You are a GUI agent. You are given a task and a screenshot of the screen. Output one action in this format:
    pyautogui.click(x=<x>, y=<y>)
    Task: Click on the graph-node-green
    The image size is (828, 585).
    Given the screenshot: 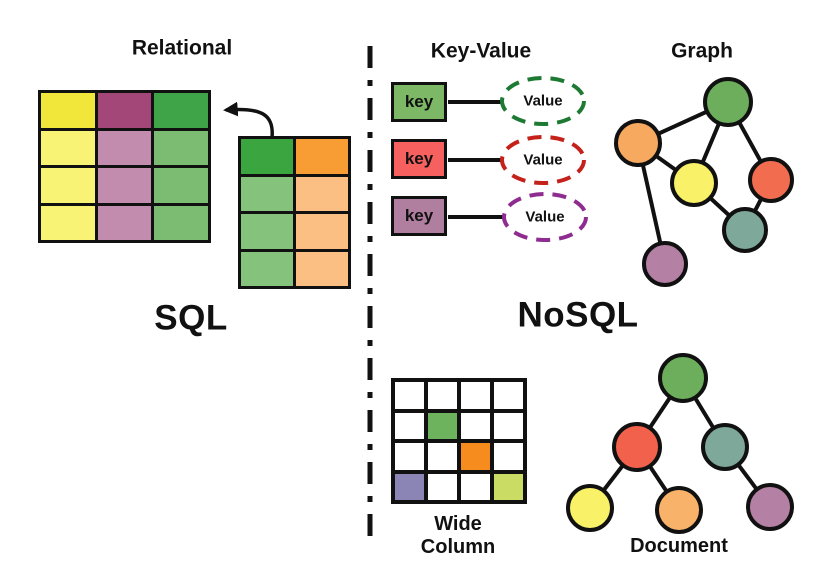 What is the action you would take?
    pyautogui.click(x=728, y=102)
    